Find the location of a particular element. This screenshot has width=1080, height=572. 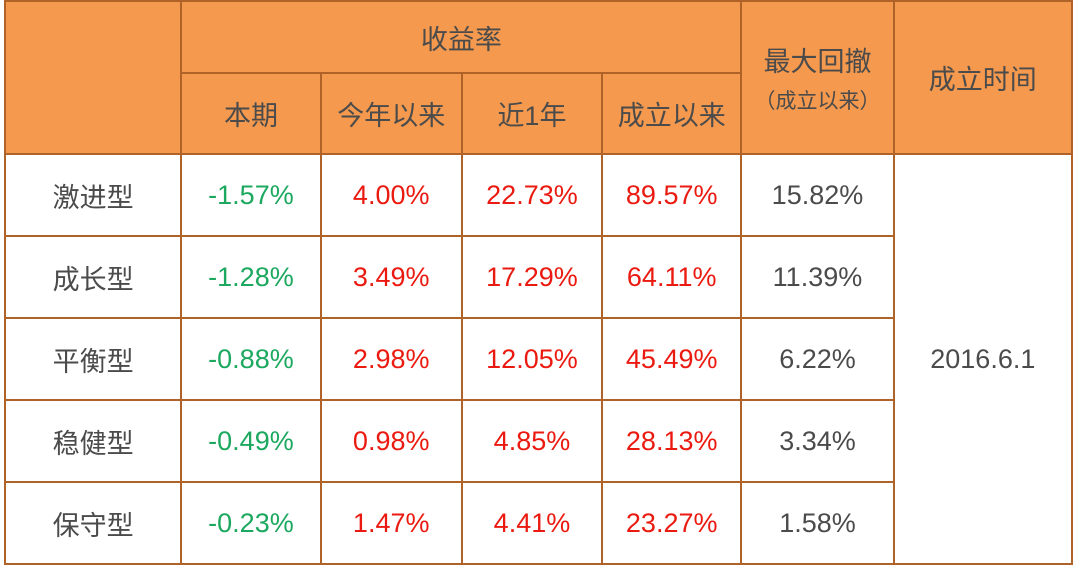

table-row-conservative: 保守型 -0.23% 1.47% 4.41% 23.27% 1.58% is located at coordinates (537, 523).